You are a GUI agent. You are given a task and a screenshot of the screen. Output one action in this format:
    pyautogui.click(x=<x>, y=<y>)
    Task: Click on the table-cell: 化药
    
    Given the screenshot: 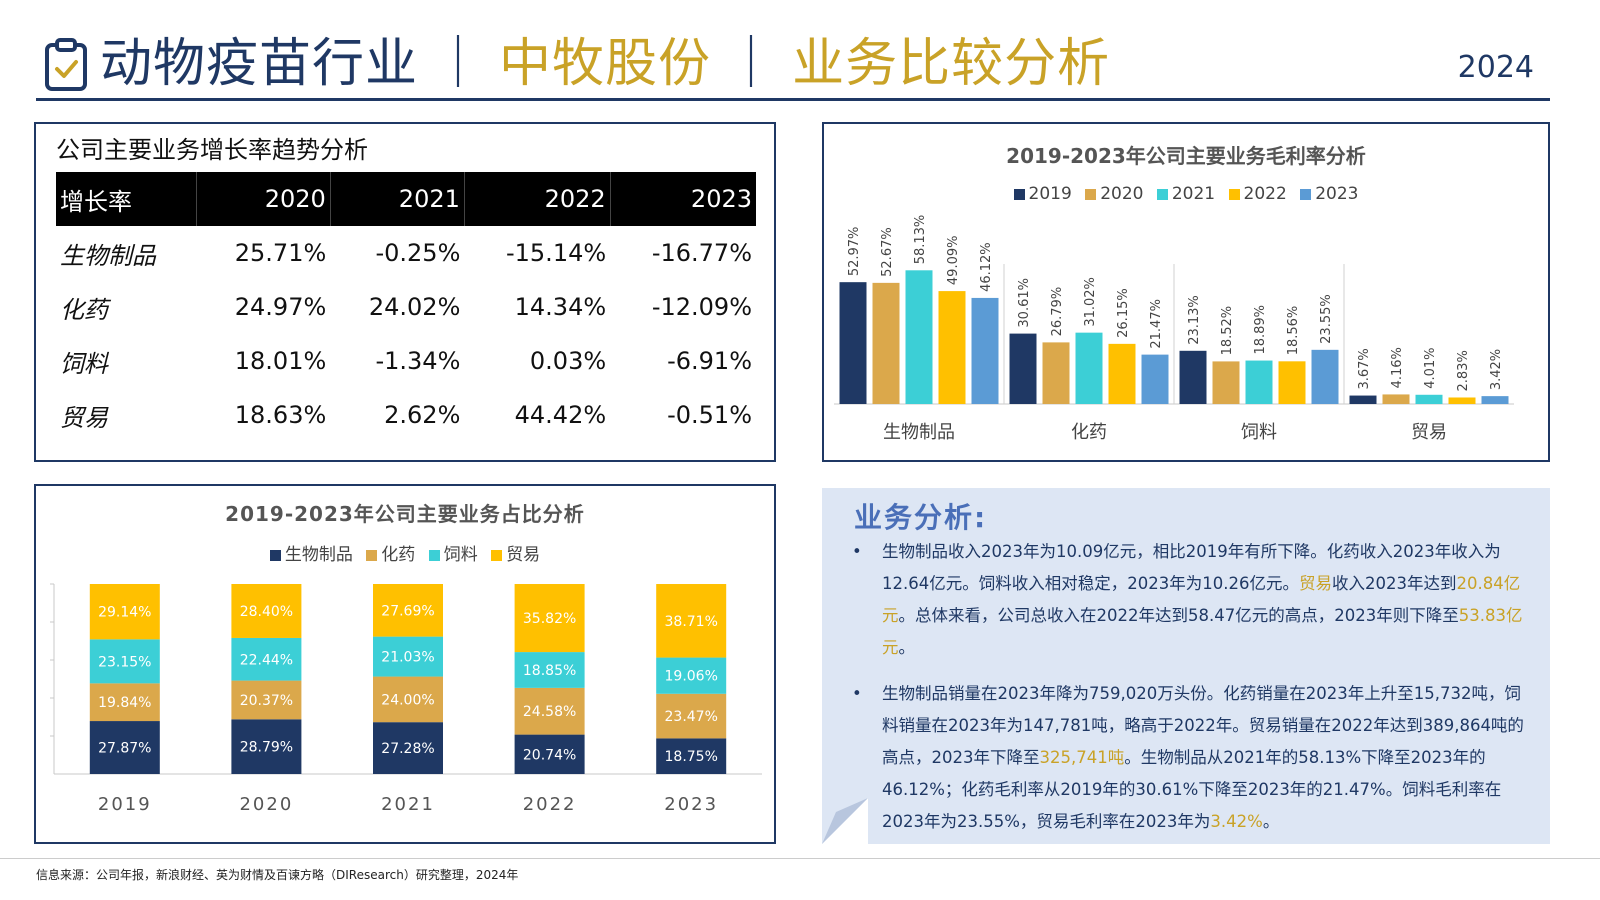 What is the action you would take?
    pyautogui.click(x=84, y=309)
    